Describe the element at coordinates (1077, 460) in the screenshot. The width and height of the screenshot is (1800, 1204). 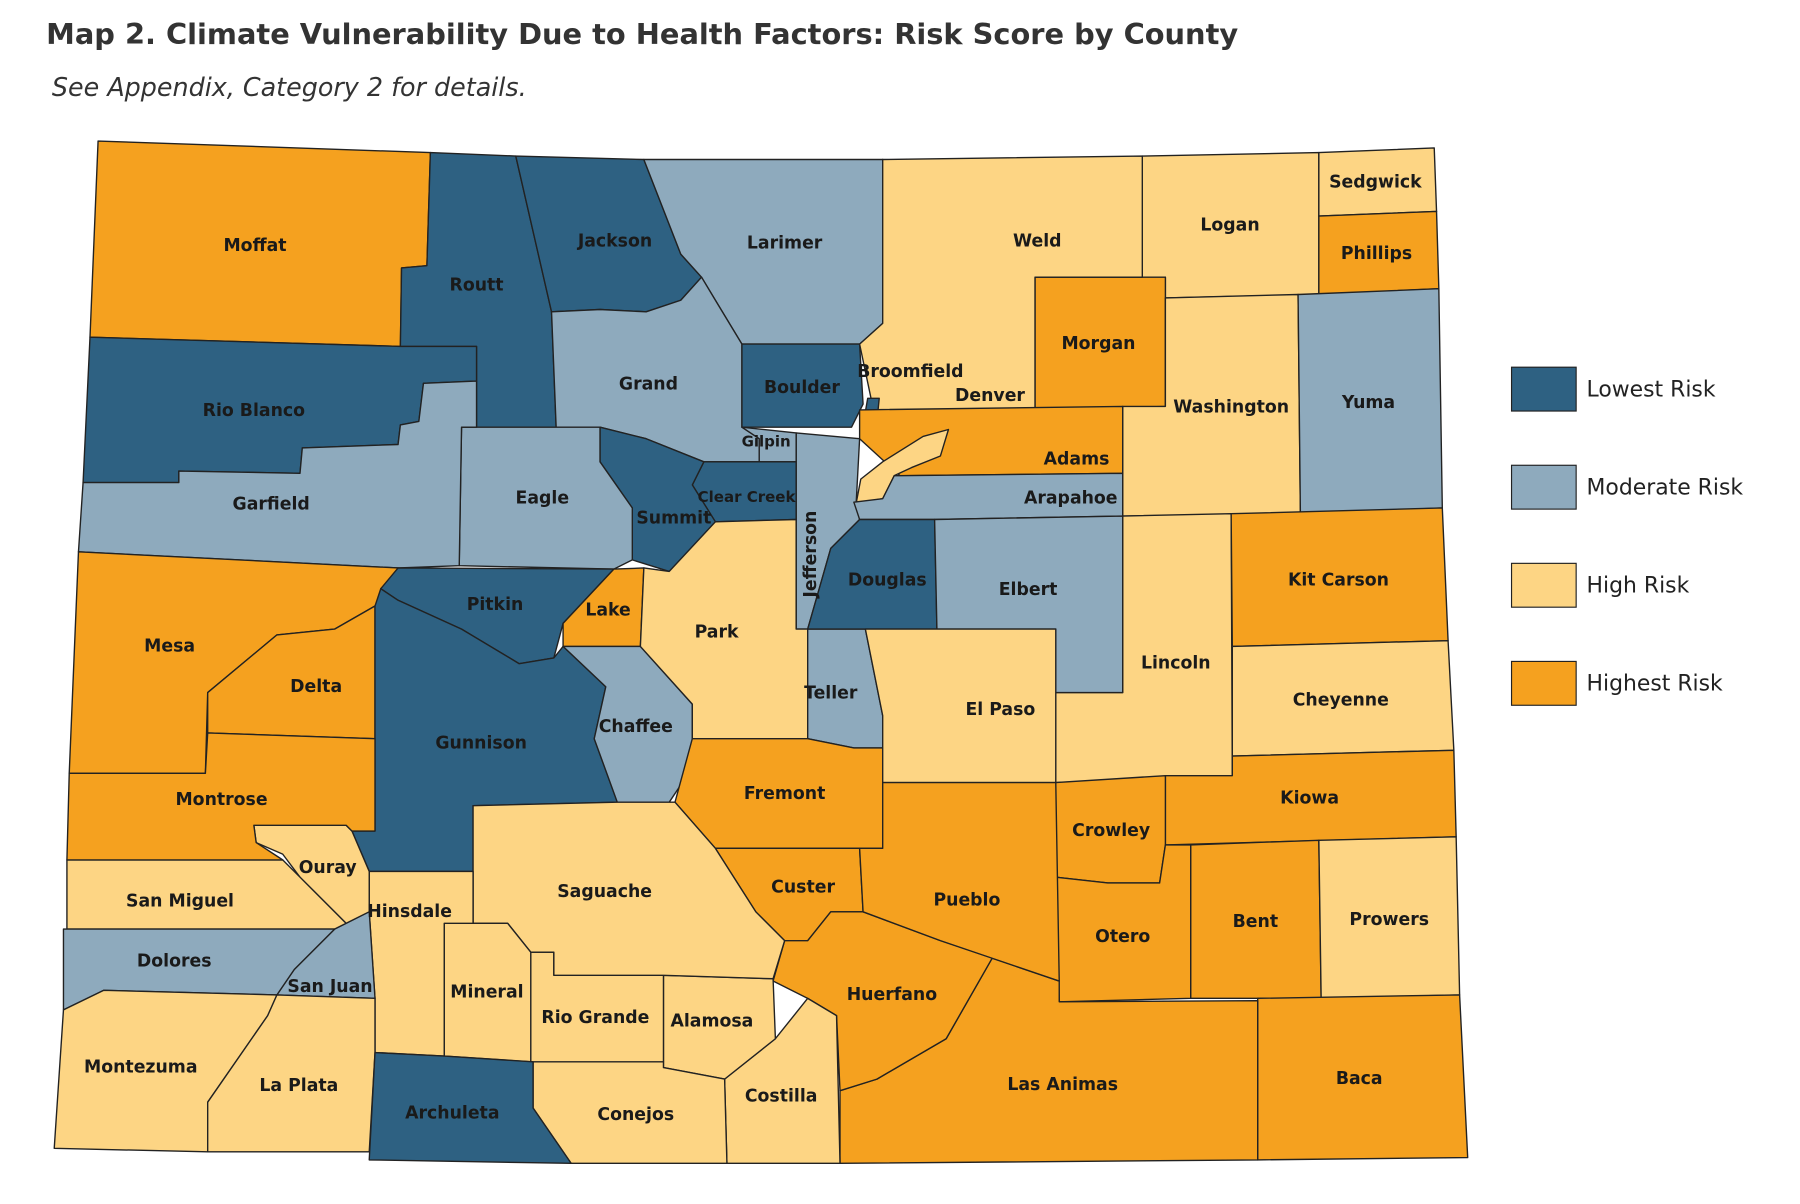
I see `county-label: Adams` at that location.